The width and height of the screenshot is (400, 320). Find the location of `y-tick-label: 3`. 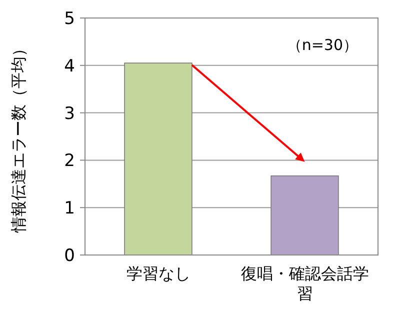

y-tick-label: 3 is located at coordinates (69, 114).